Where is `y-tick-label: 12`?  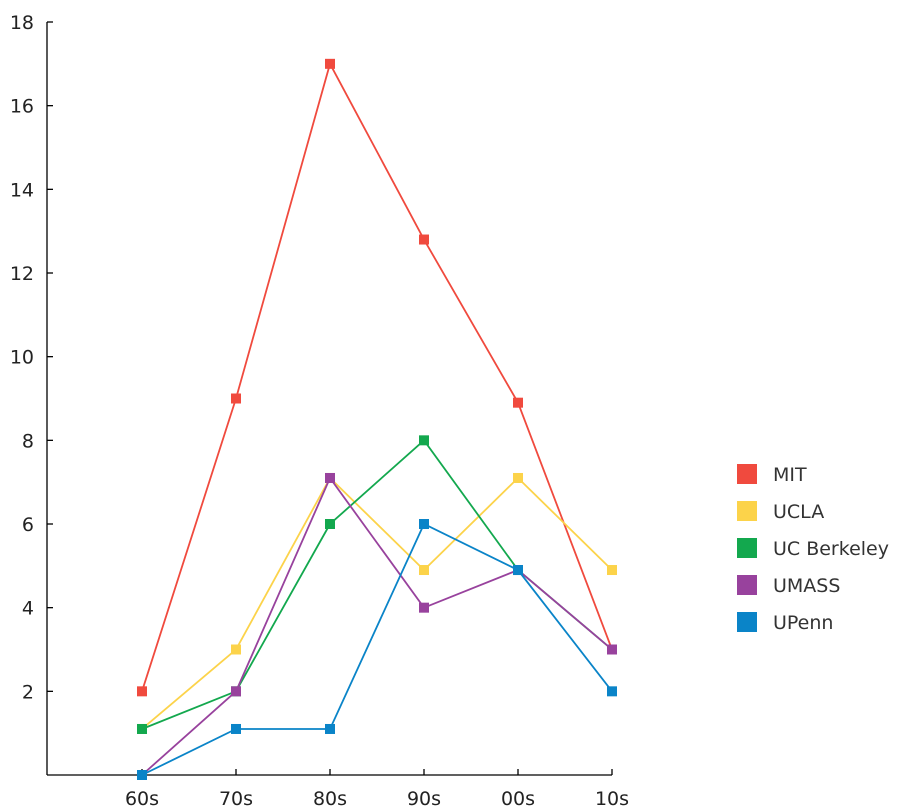 y-tick-label: 12 is located at coordinates (22, 274).